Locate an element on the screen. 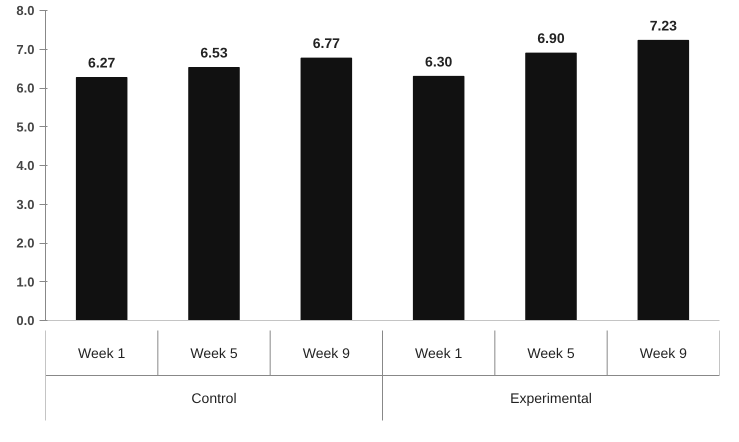 The image size is (739, 442). data-label: 6.30 is located at coordinates (439, 61).